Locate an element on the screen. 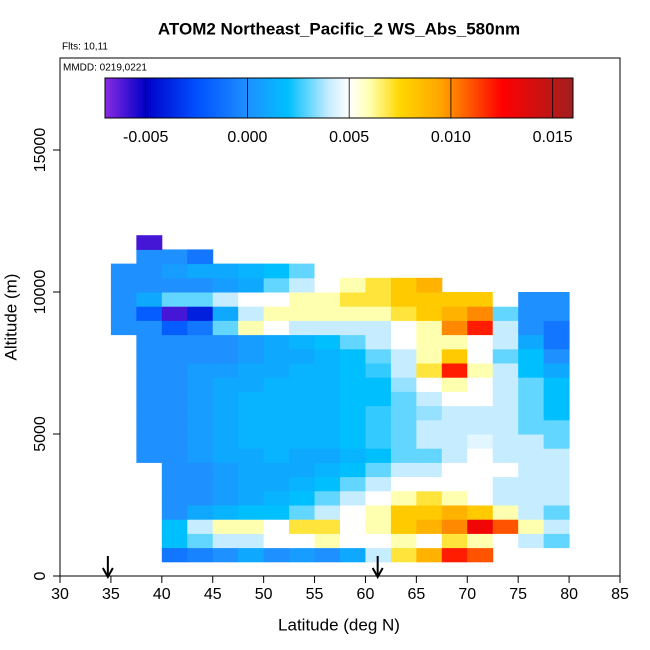 The image size is (650, 650). y-tick-label: 15000 is located at coordinates (40, 150).